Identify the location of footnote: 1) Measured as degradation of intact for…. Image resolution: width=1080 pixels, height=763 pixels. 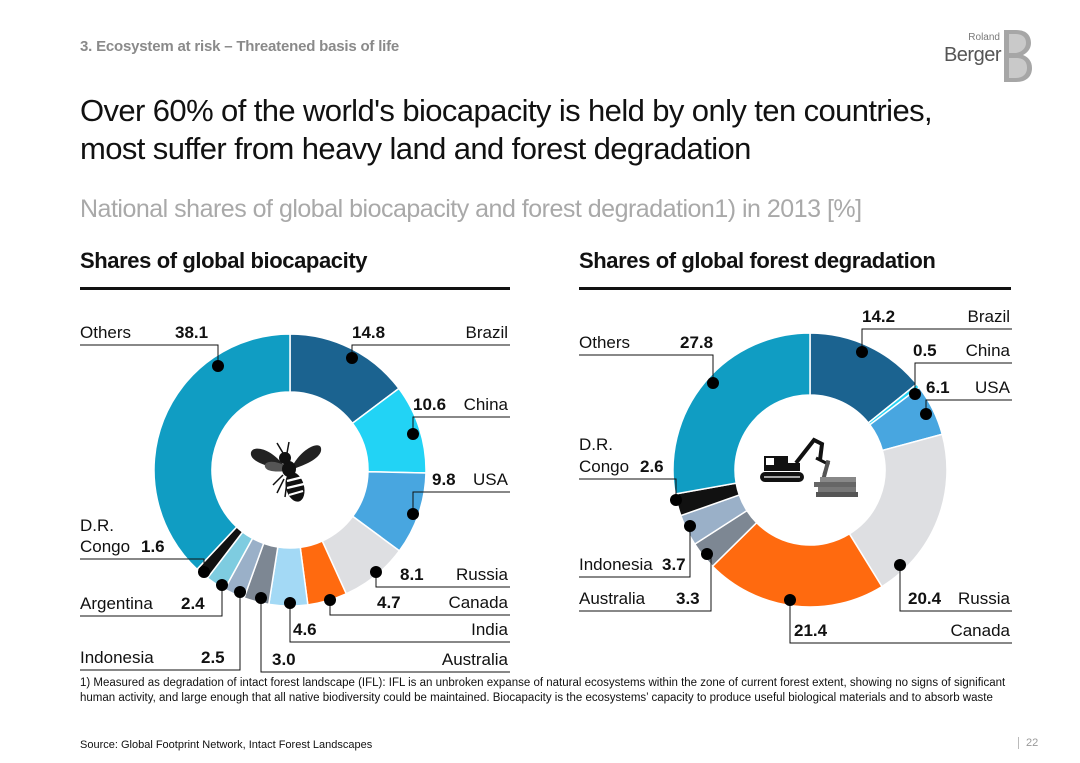
(543, 690).